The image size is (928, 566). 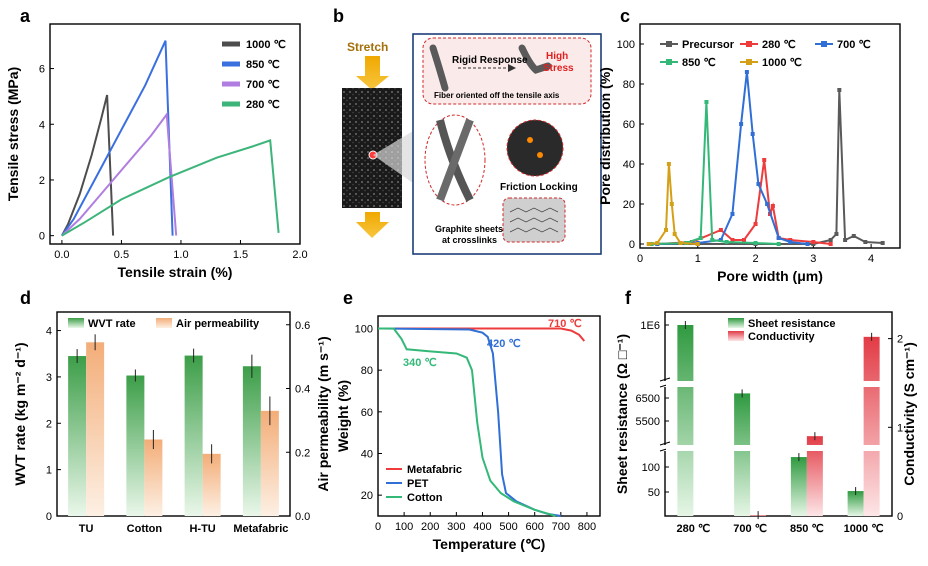 I want to click on annotation: 710 ℃, so click(x=565, y=324).